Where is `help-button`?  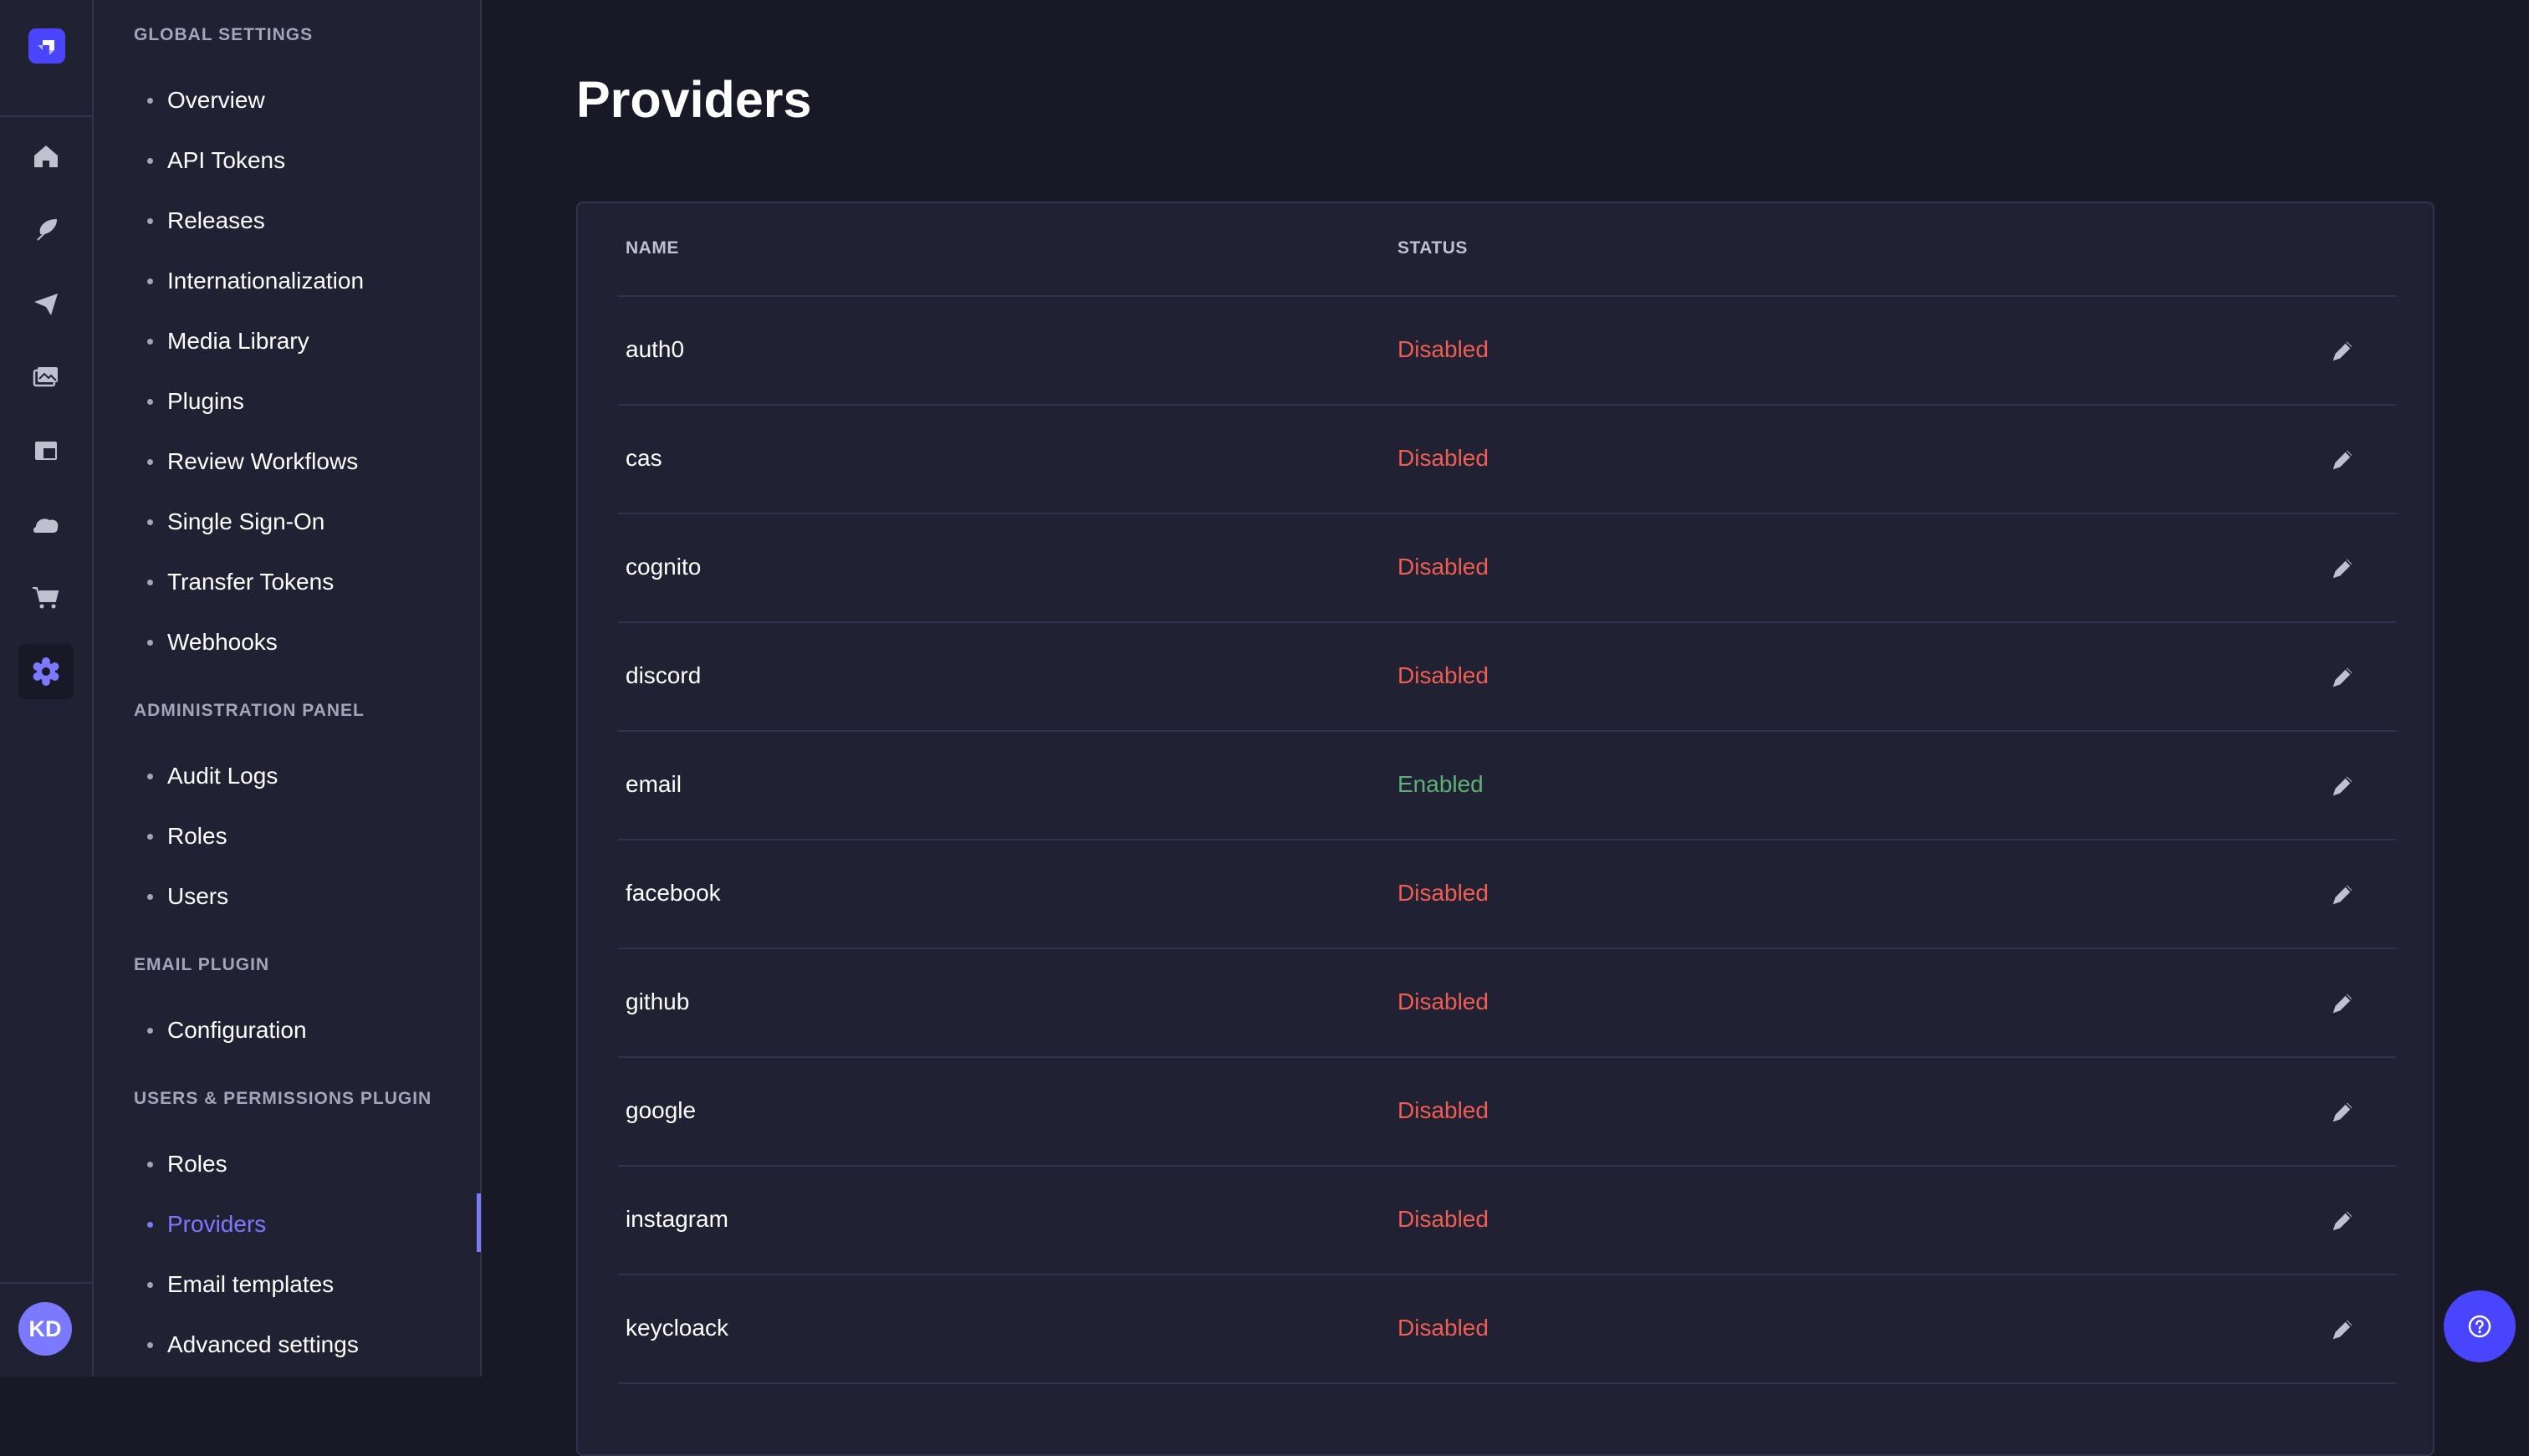 help-button is located at coordinates (2480, 1326).